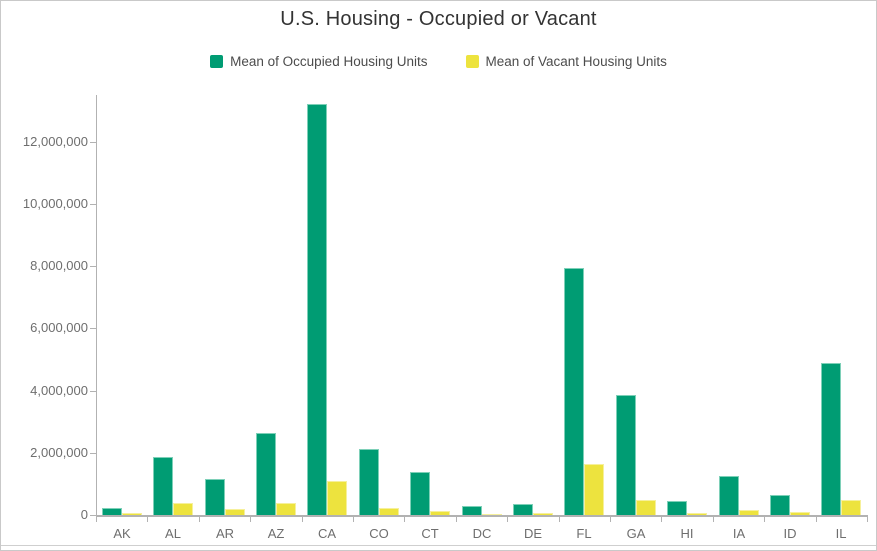  Describe the element at coordinates (173, 533) in the screenshot. I see `x-axis-label-al: AL` at that location.